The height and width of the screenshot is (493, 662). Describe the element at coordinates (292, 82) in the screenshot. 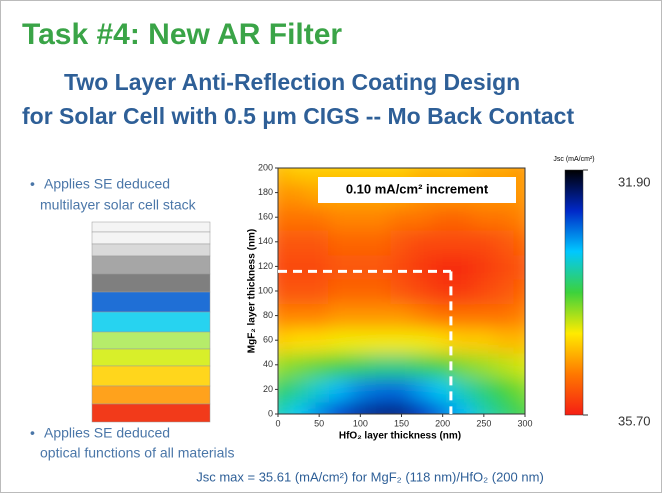

I see `subtitle: Two Layer Anti-Reflection Coating Design` at that location.